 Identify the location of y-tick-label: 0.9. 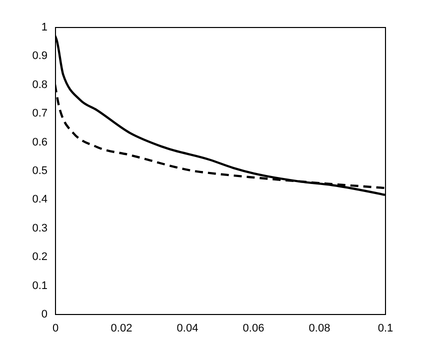
(40, 56).